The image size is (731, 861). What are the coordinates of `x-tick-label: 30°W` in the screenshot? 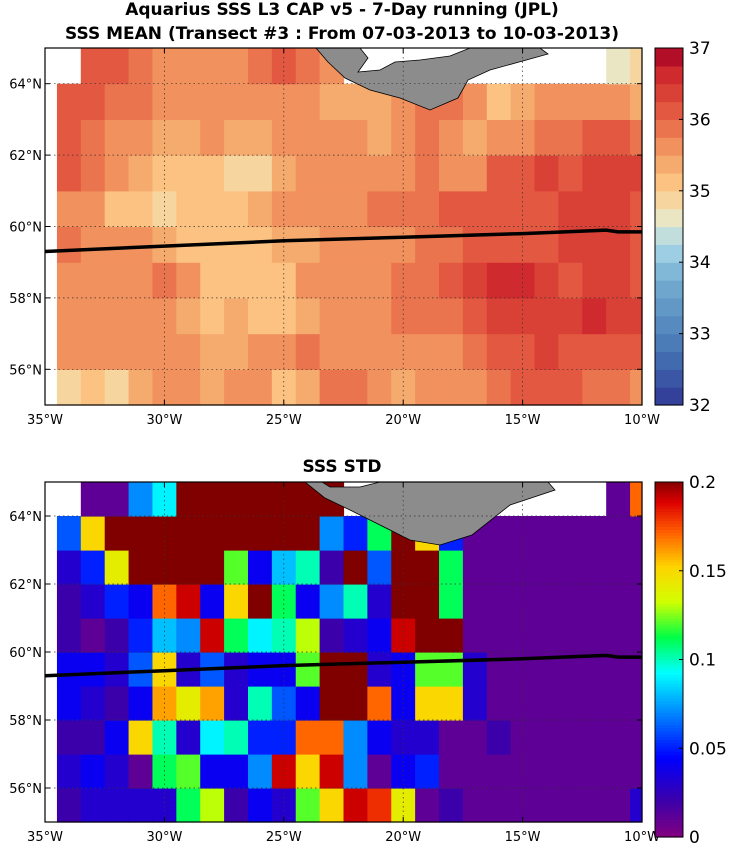 It's located at (164, 837).